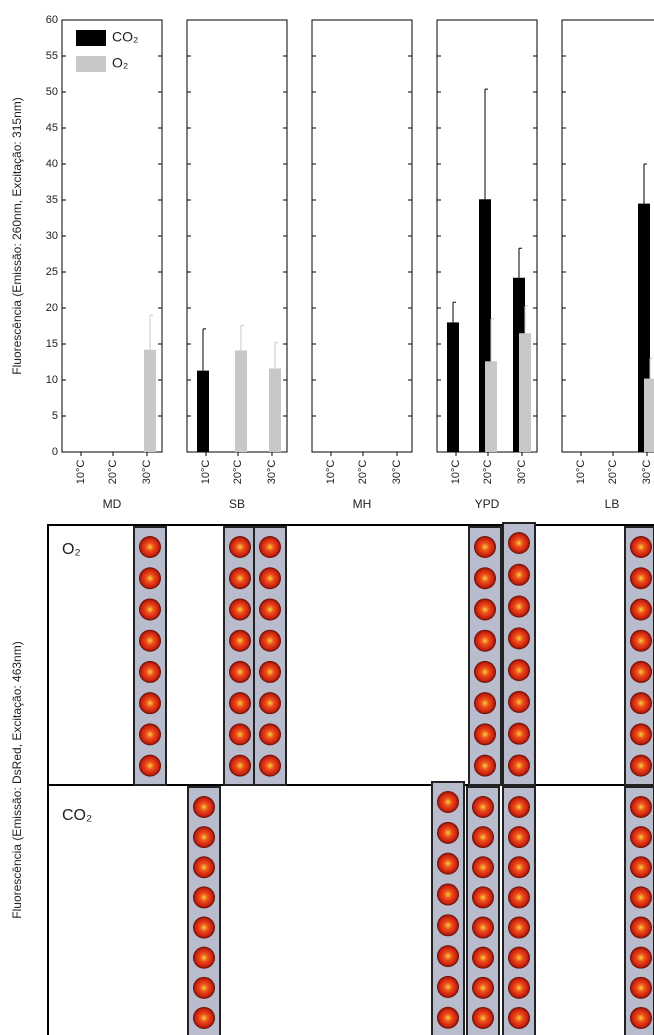 Image resolution: width=654 pixels, height=1035 pixels. I want to click on y-tick-label: 40, so click(52, 164).